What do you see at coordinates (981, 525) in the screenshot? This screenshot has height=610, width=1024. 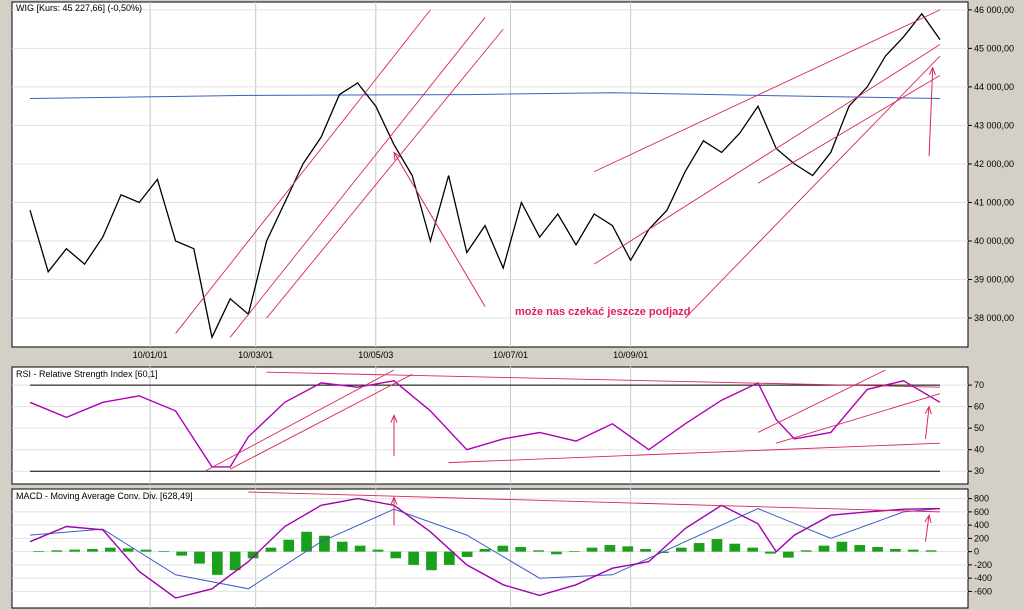 I see `y-tick-label: 400` at bounding box center [981, 525].